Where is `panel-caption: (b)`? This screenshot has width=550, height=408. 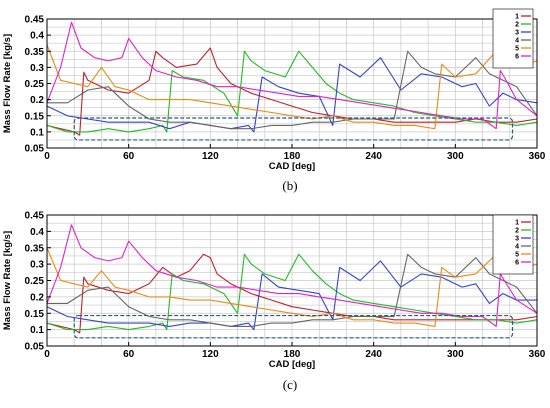
panel-caption: (b) is located at coordinates (289, 185).